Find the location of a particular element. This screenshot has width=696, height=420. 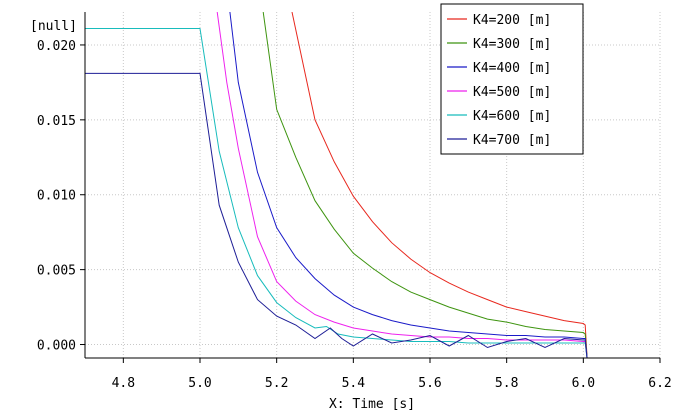

x-tick-label: 6.0 is located at coordinates (583, 383).